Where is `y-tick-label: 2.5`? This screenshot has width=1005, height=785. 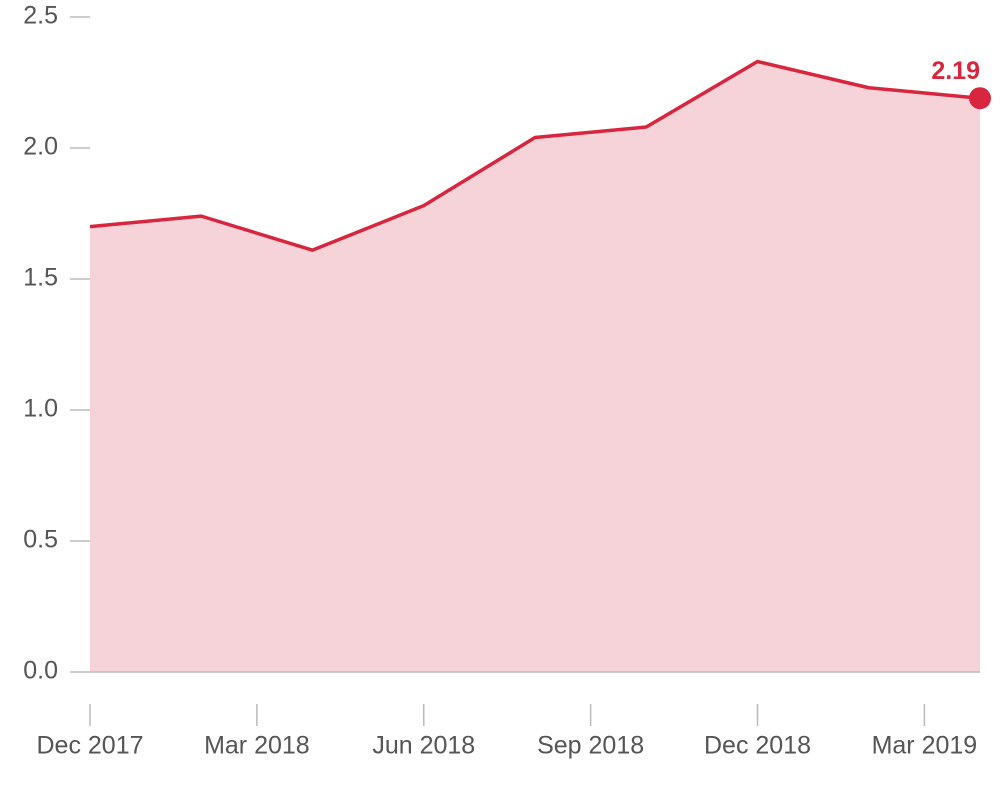
y-tick-label: 2.5 is located at coordinates (40, 16).